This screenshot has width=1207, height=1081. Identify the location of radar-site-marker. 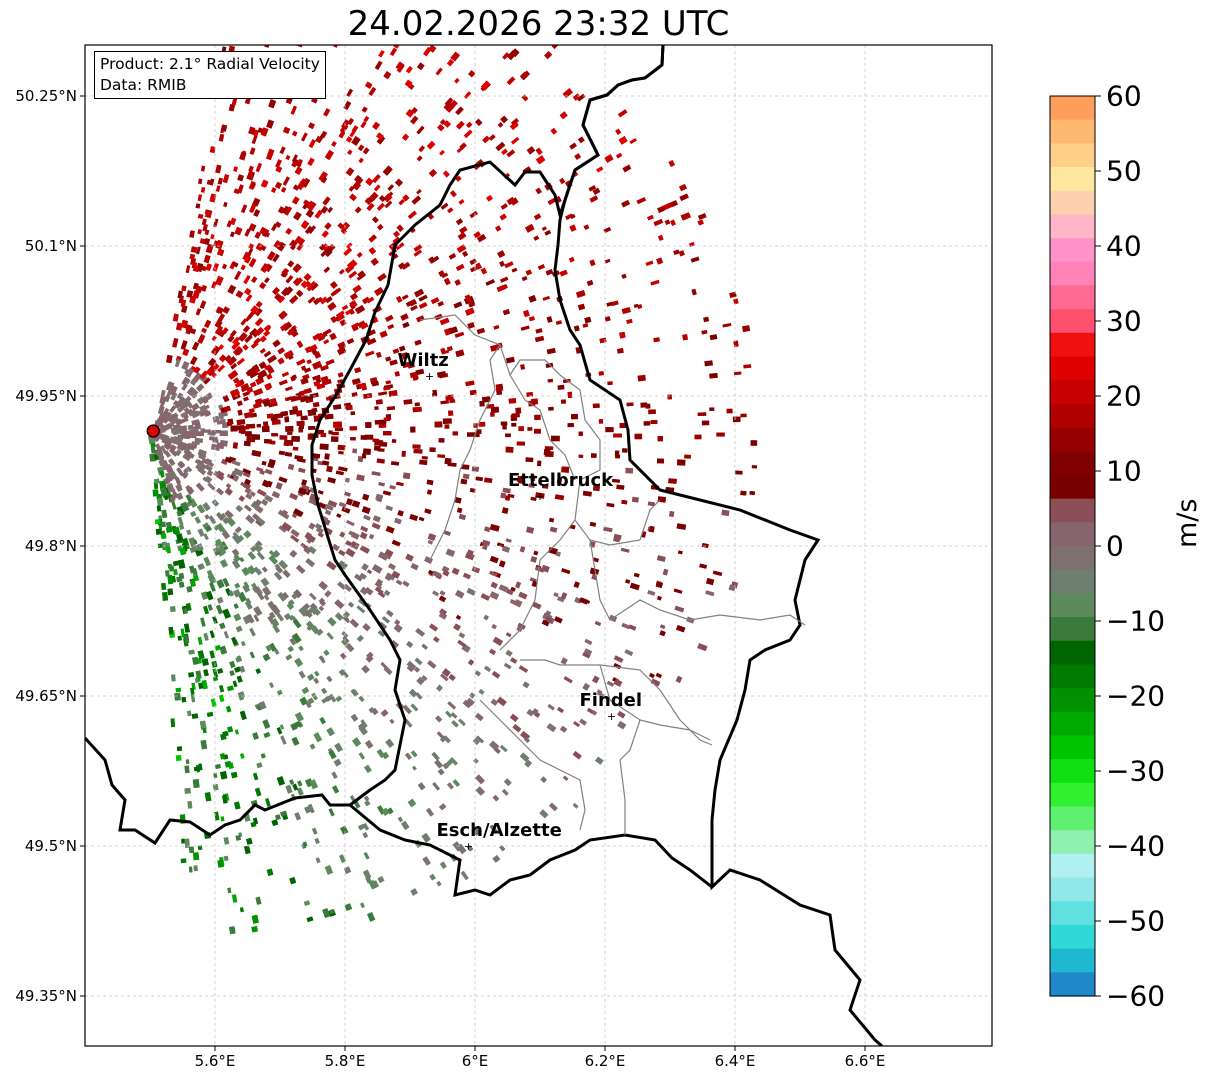
(153, 431).